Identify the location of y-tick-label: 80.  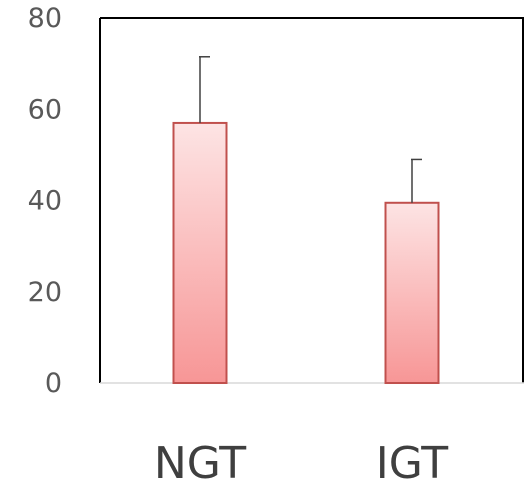
(45, 18).